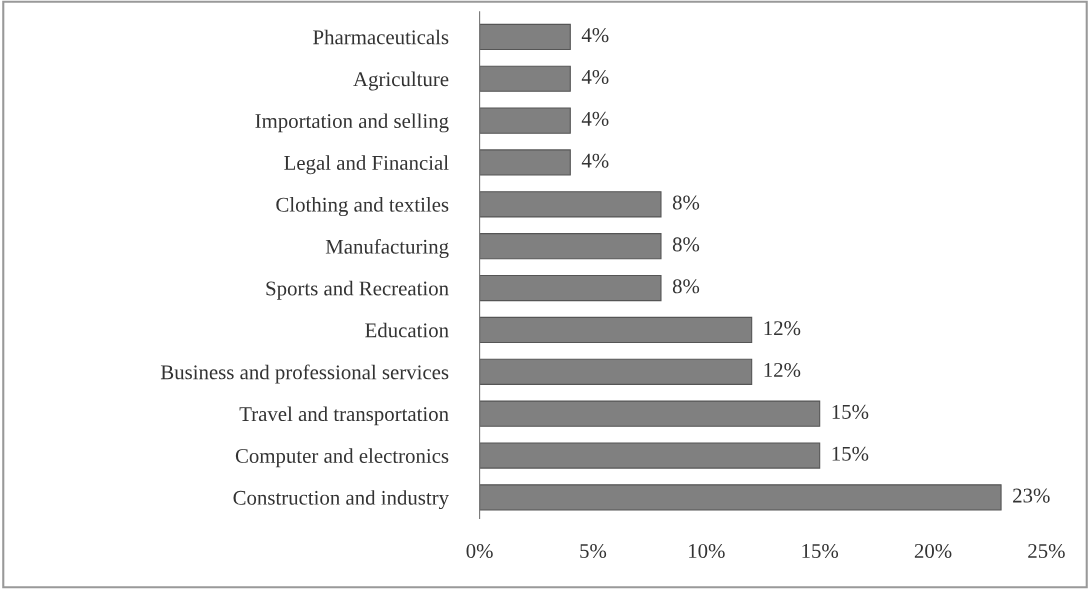  What do you see at coordinates (352, 123) in the screenshot?
I see `y-tick-label: Importation and selling` at bounding box center [352, 123].